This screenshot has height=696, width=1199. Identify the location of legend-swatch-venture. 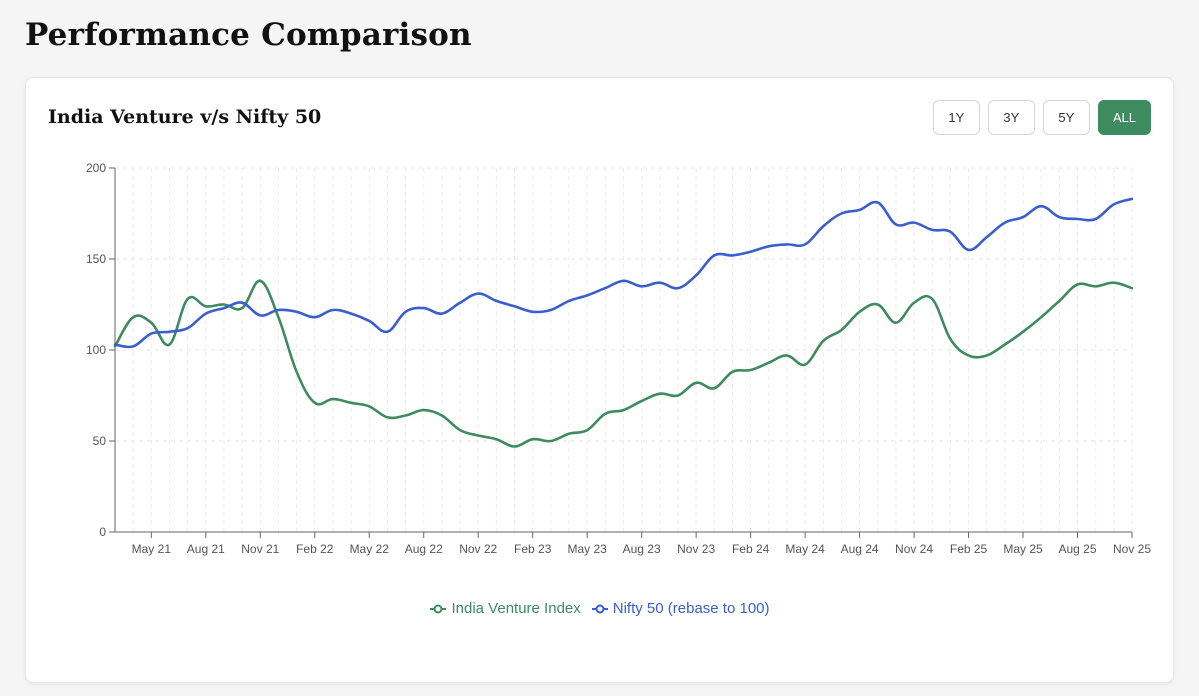
(438, 608).